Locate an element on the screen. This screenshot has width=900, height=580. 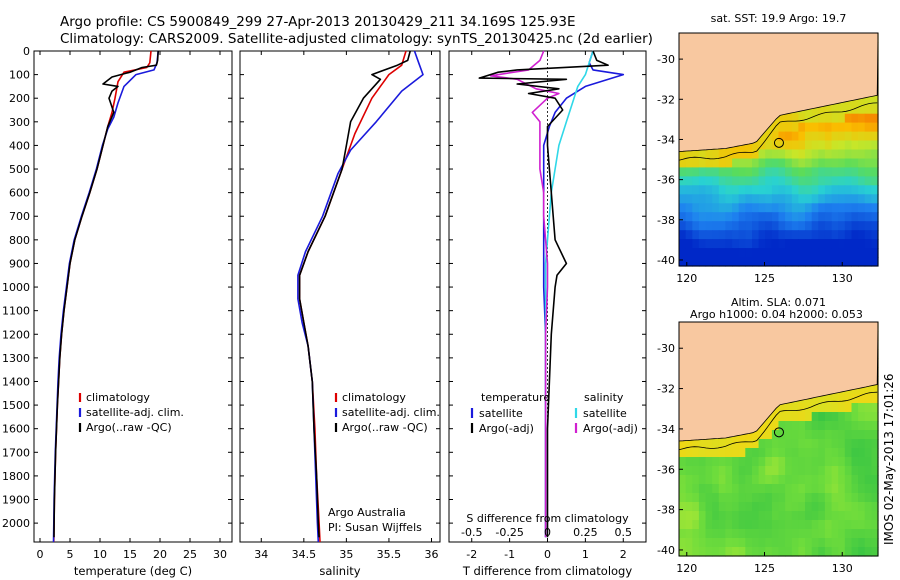
salinity-diff-tick-label: -0.25 is located at coordinates (509, 532).